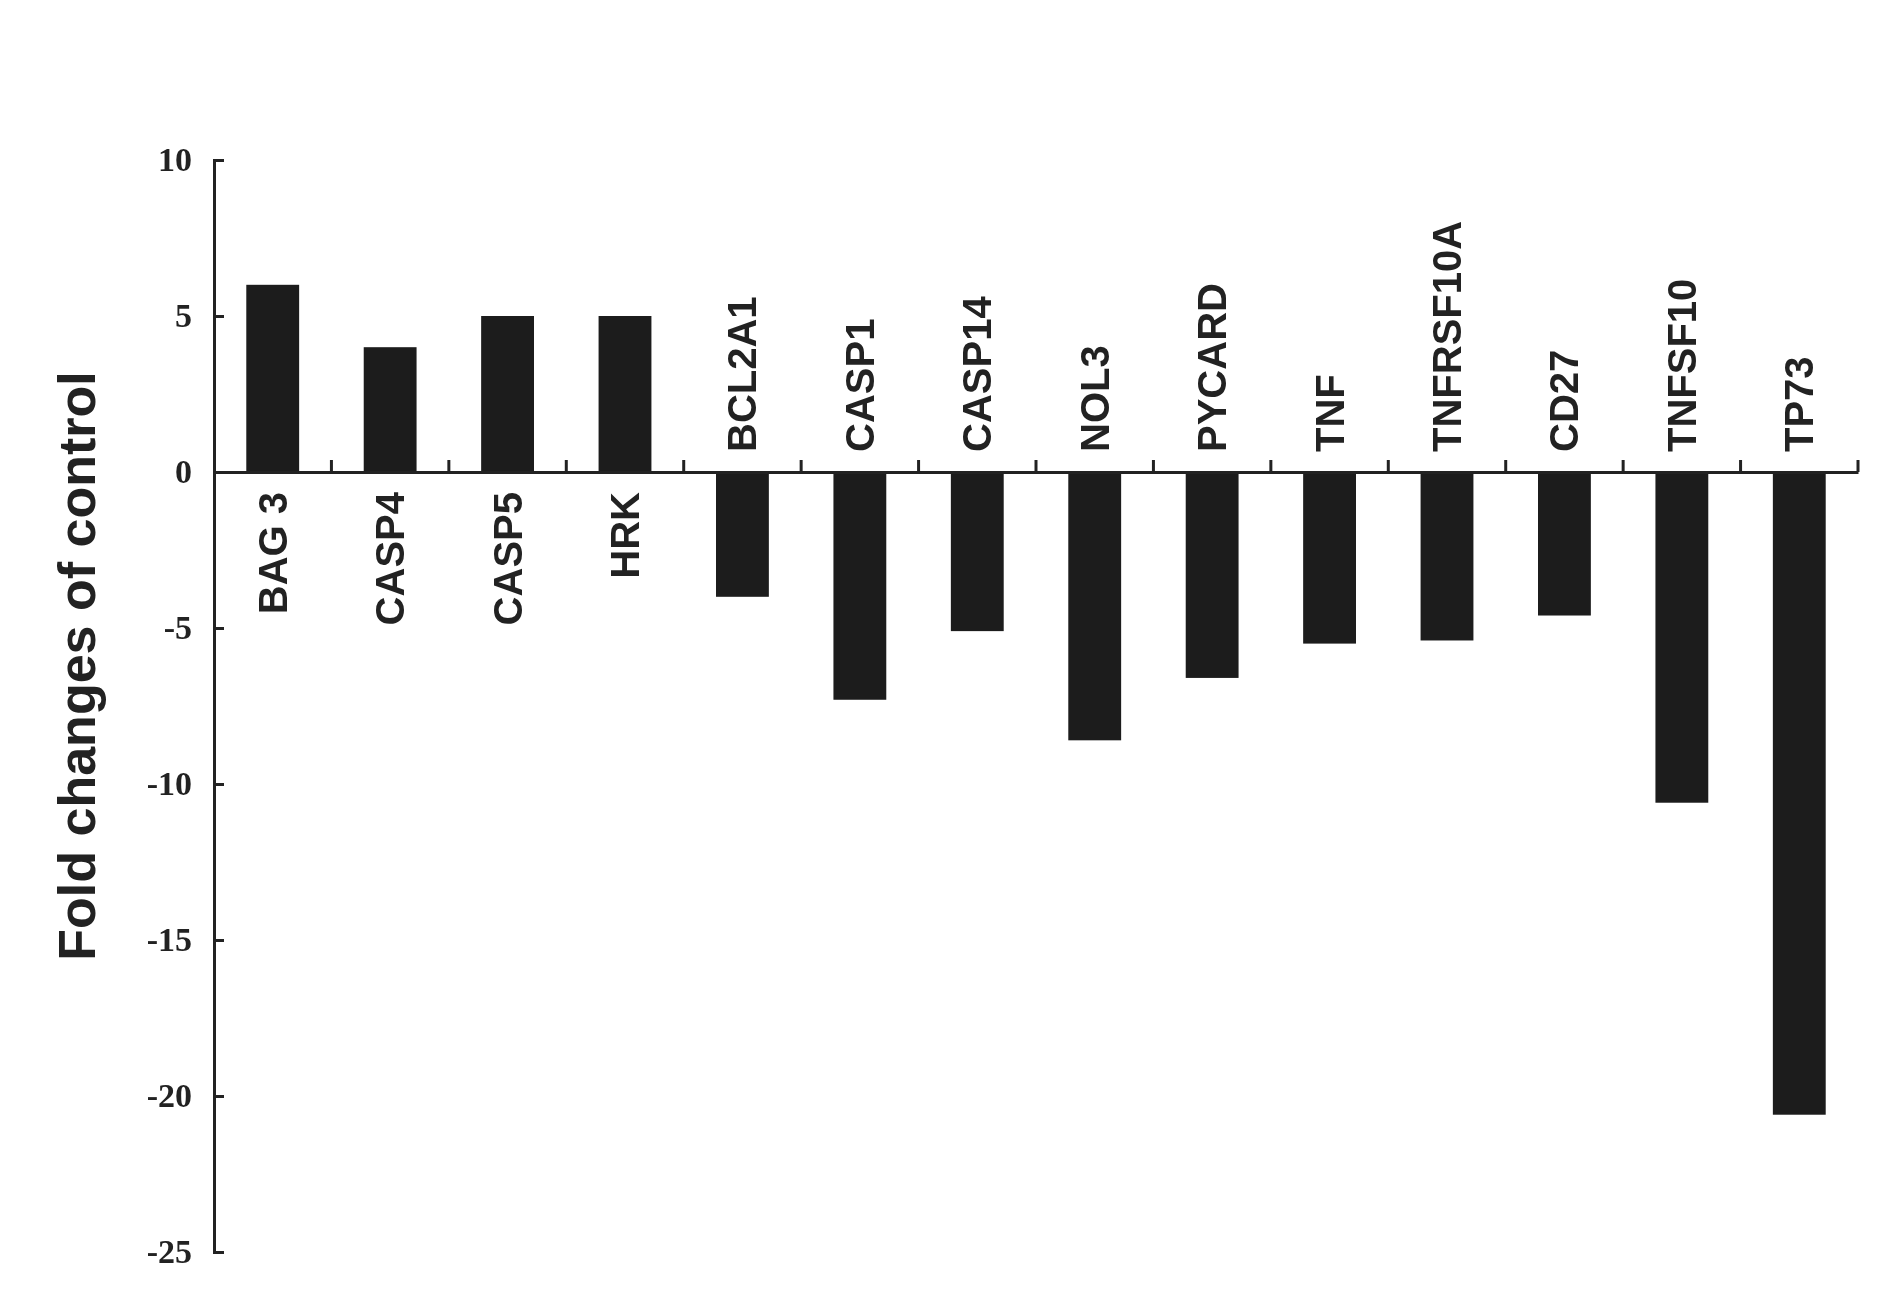 This screenshot has width=1882, height=1303. What do you see at coordinates (742, 374) in the screenshot?
I see `x-tick-label: BCL2A1` at bounding box center [742, 374].